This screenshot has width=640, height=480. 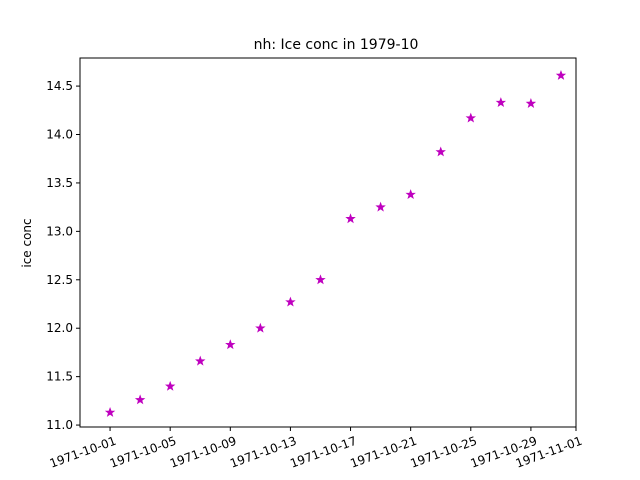 I want to click on y-tick-label: 14.5, so click(x=59, y=86).